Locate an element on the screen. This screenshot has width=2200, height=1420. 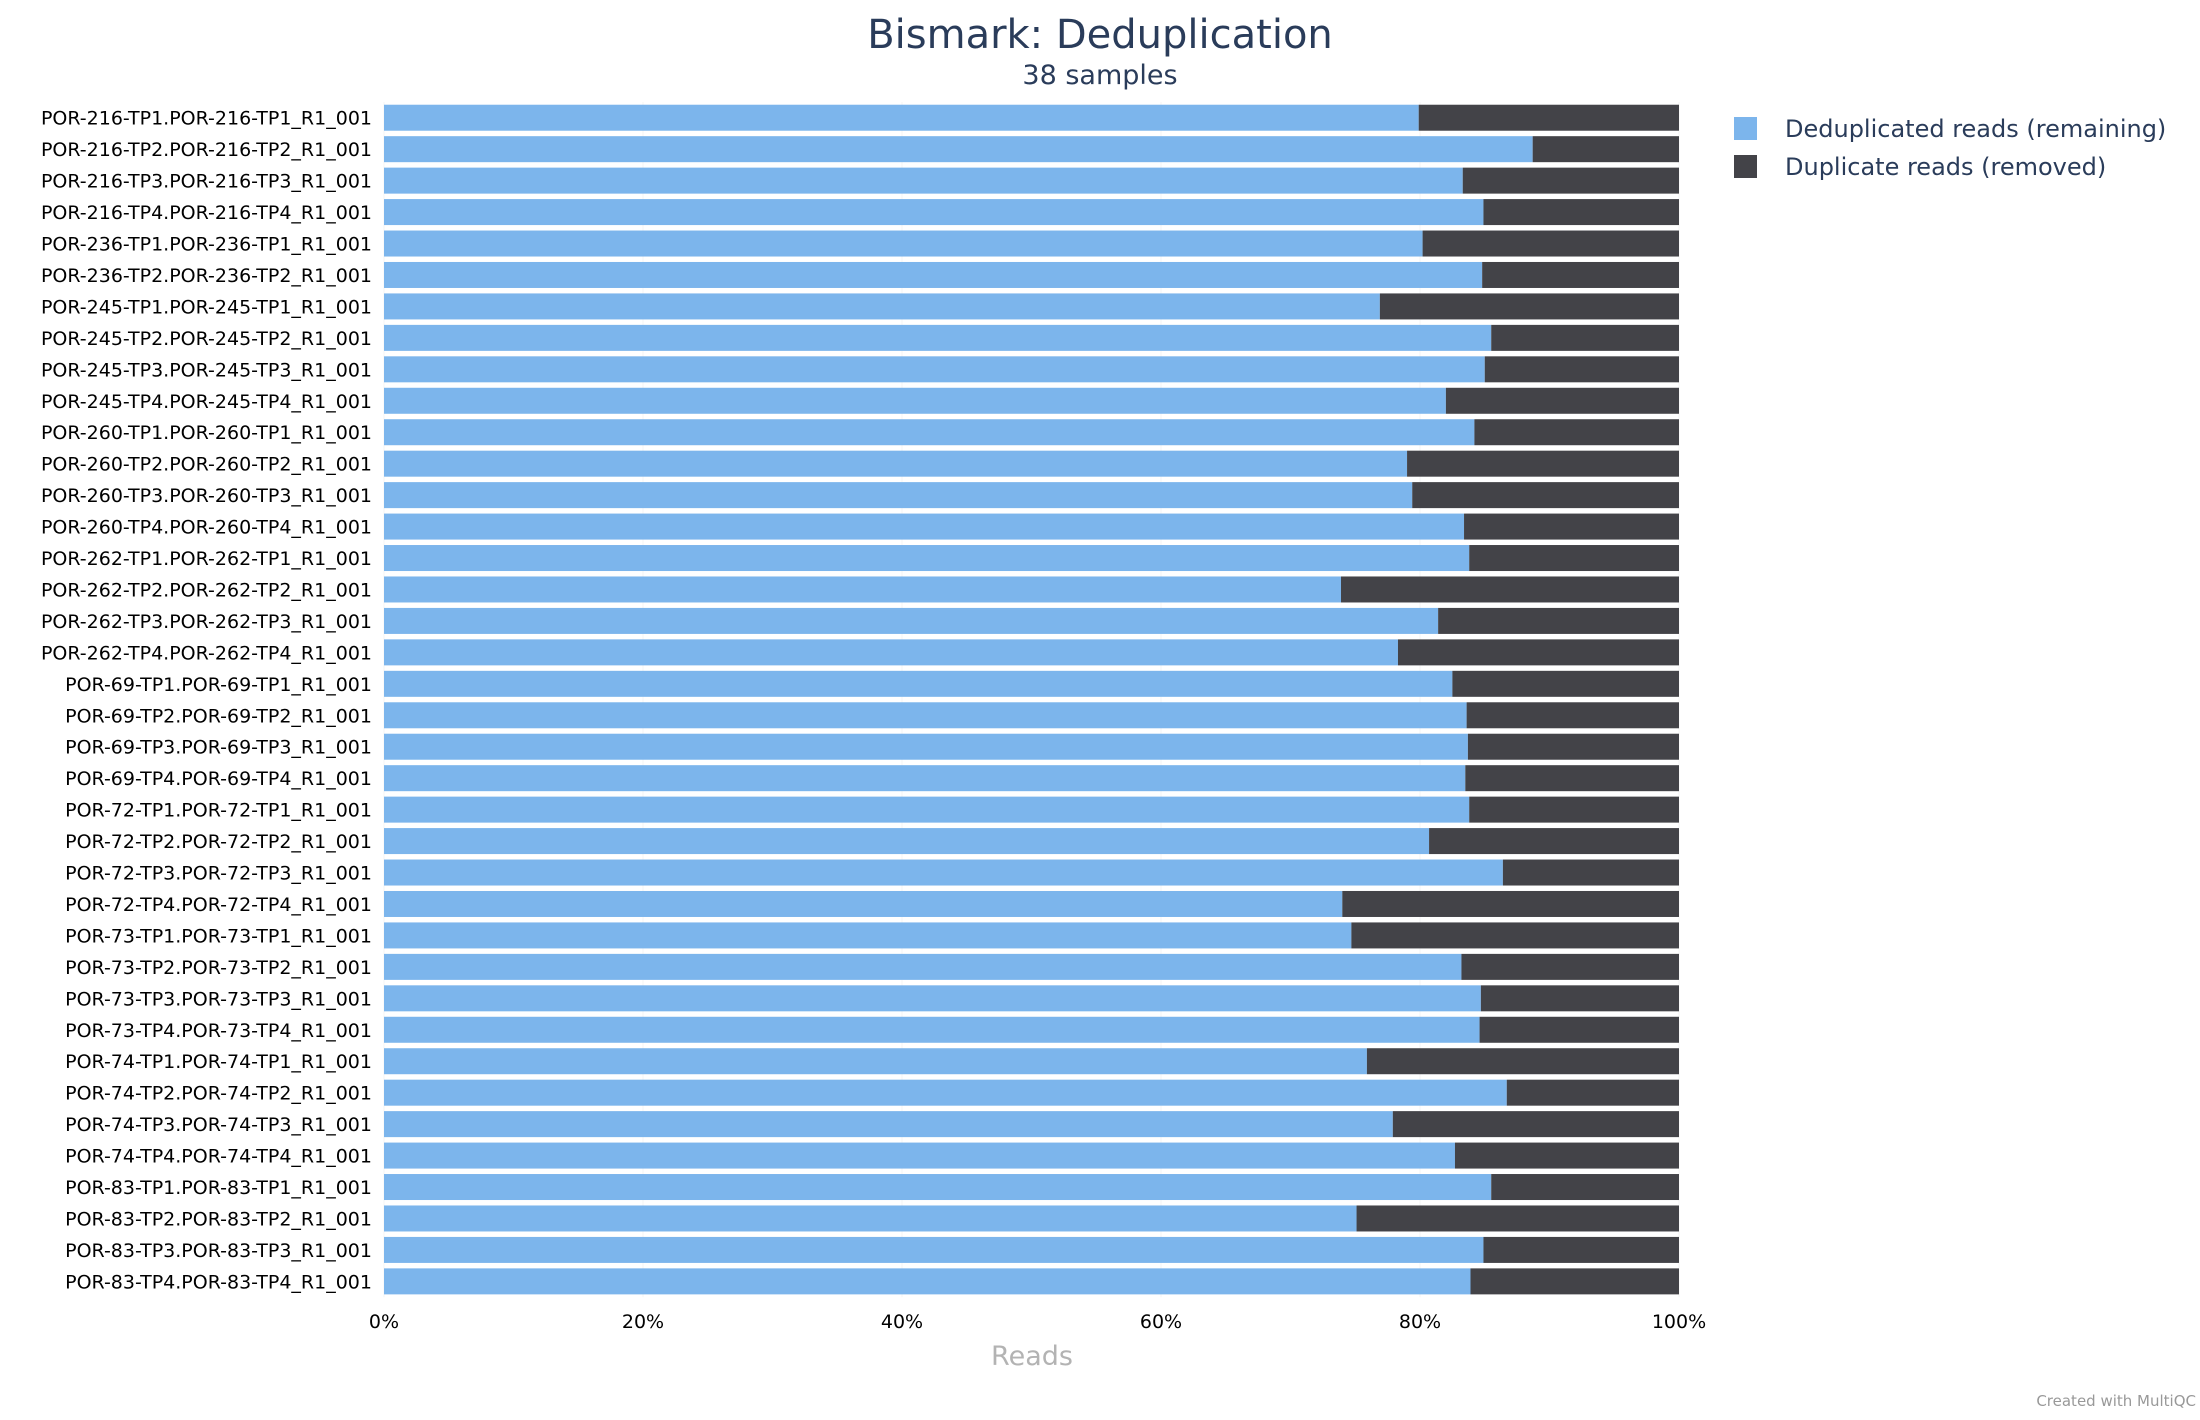
y-tick-label: POR-83-TP4.POR-83-TP4_R1_001 is located at coordinates (218, 1282).